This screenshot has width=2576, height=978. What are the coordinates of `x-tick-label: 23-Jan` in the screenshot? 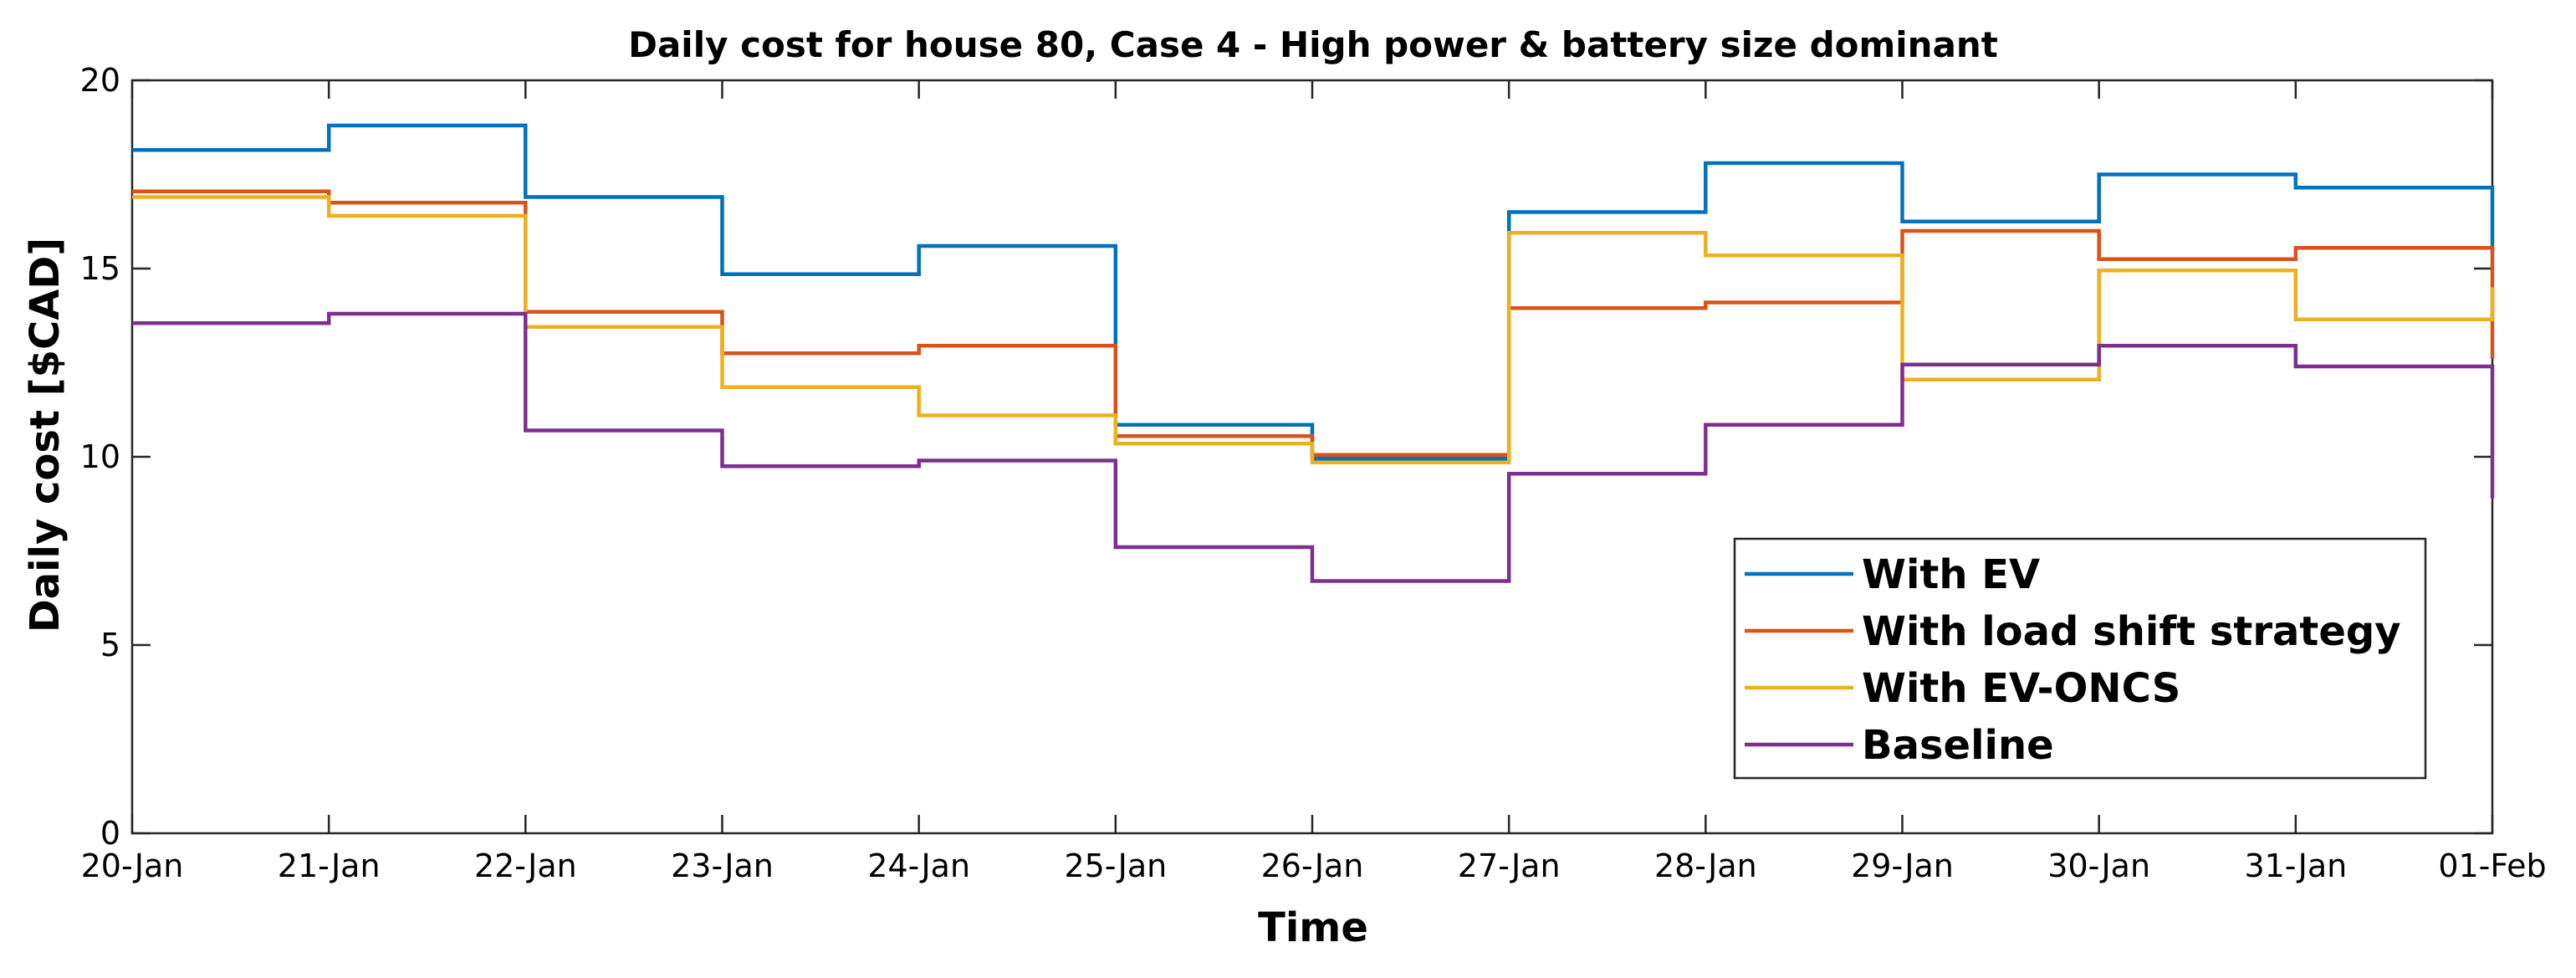 It's located at (722, 865).